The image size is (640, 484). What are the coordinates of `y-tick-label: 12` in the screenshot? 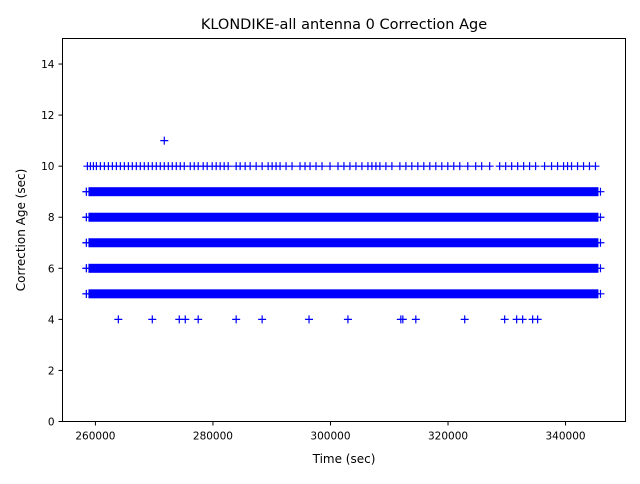 It's located at (47, 116).